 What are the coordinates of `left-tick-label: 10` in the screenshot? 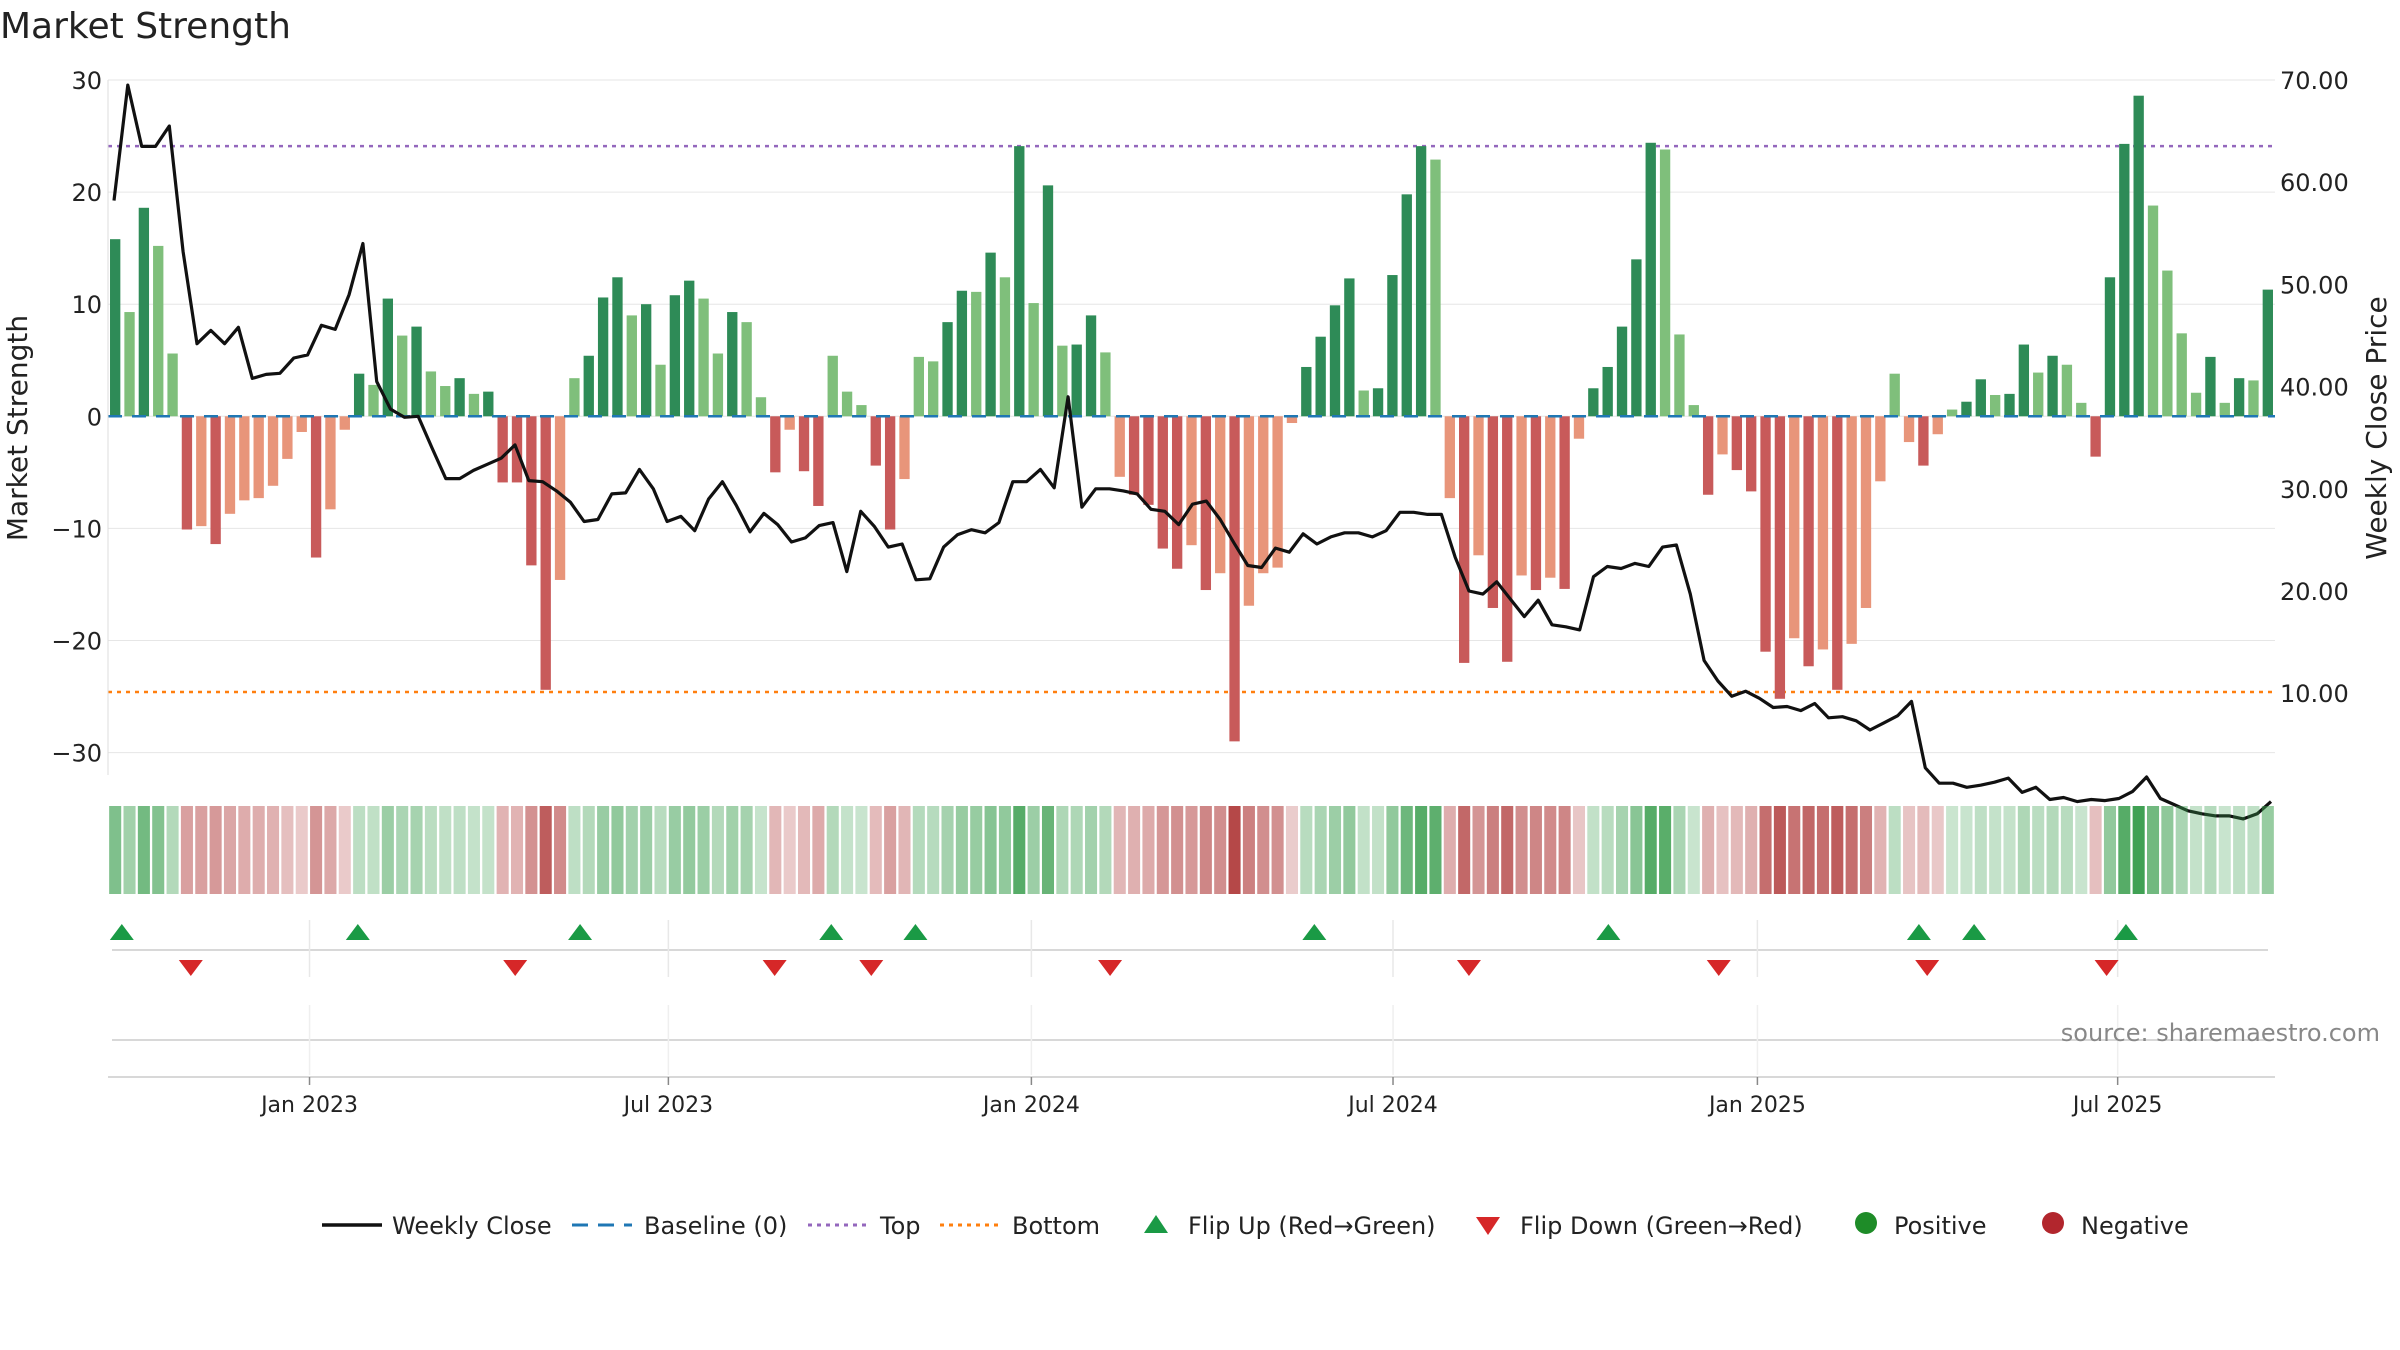 It's located at (86, 305).